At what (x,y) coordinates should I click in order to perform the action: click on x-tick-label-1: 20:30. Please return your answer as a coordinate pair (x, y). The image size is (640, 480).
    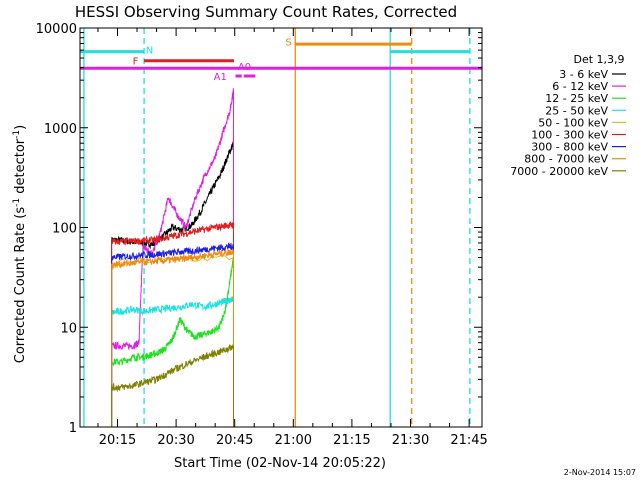
    Looking at the image, I should click on (175, 440).